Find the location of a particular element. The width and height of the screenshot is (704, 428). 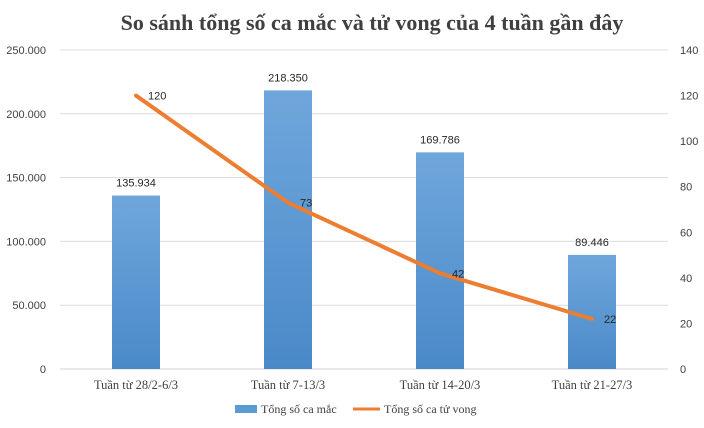

category-label: Tuần từ 28/2-6/3 is located at coordinates (136, 385).